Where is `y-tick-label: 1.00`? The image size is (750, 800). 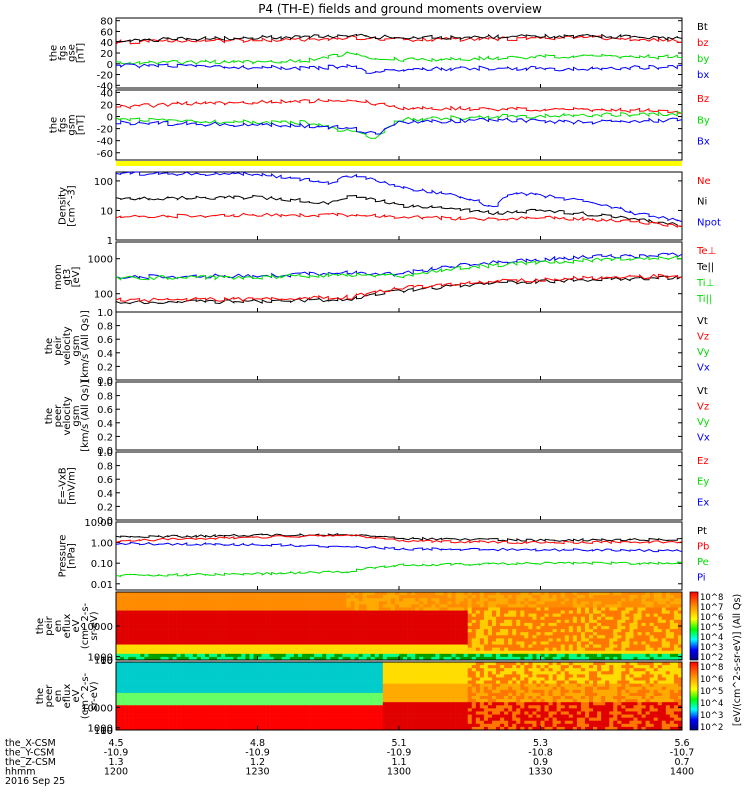 y-tick-label: 1.00 is located at coordinates (102, 544).